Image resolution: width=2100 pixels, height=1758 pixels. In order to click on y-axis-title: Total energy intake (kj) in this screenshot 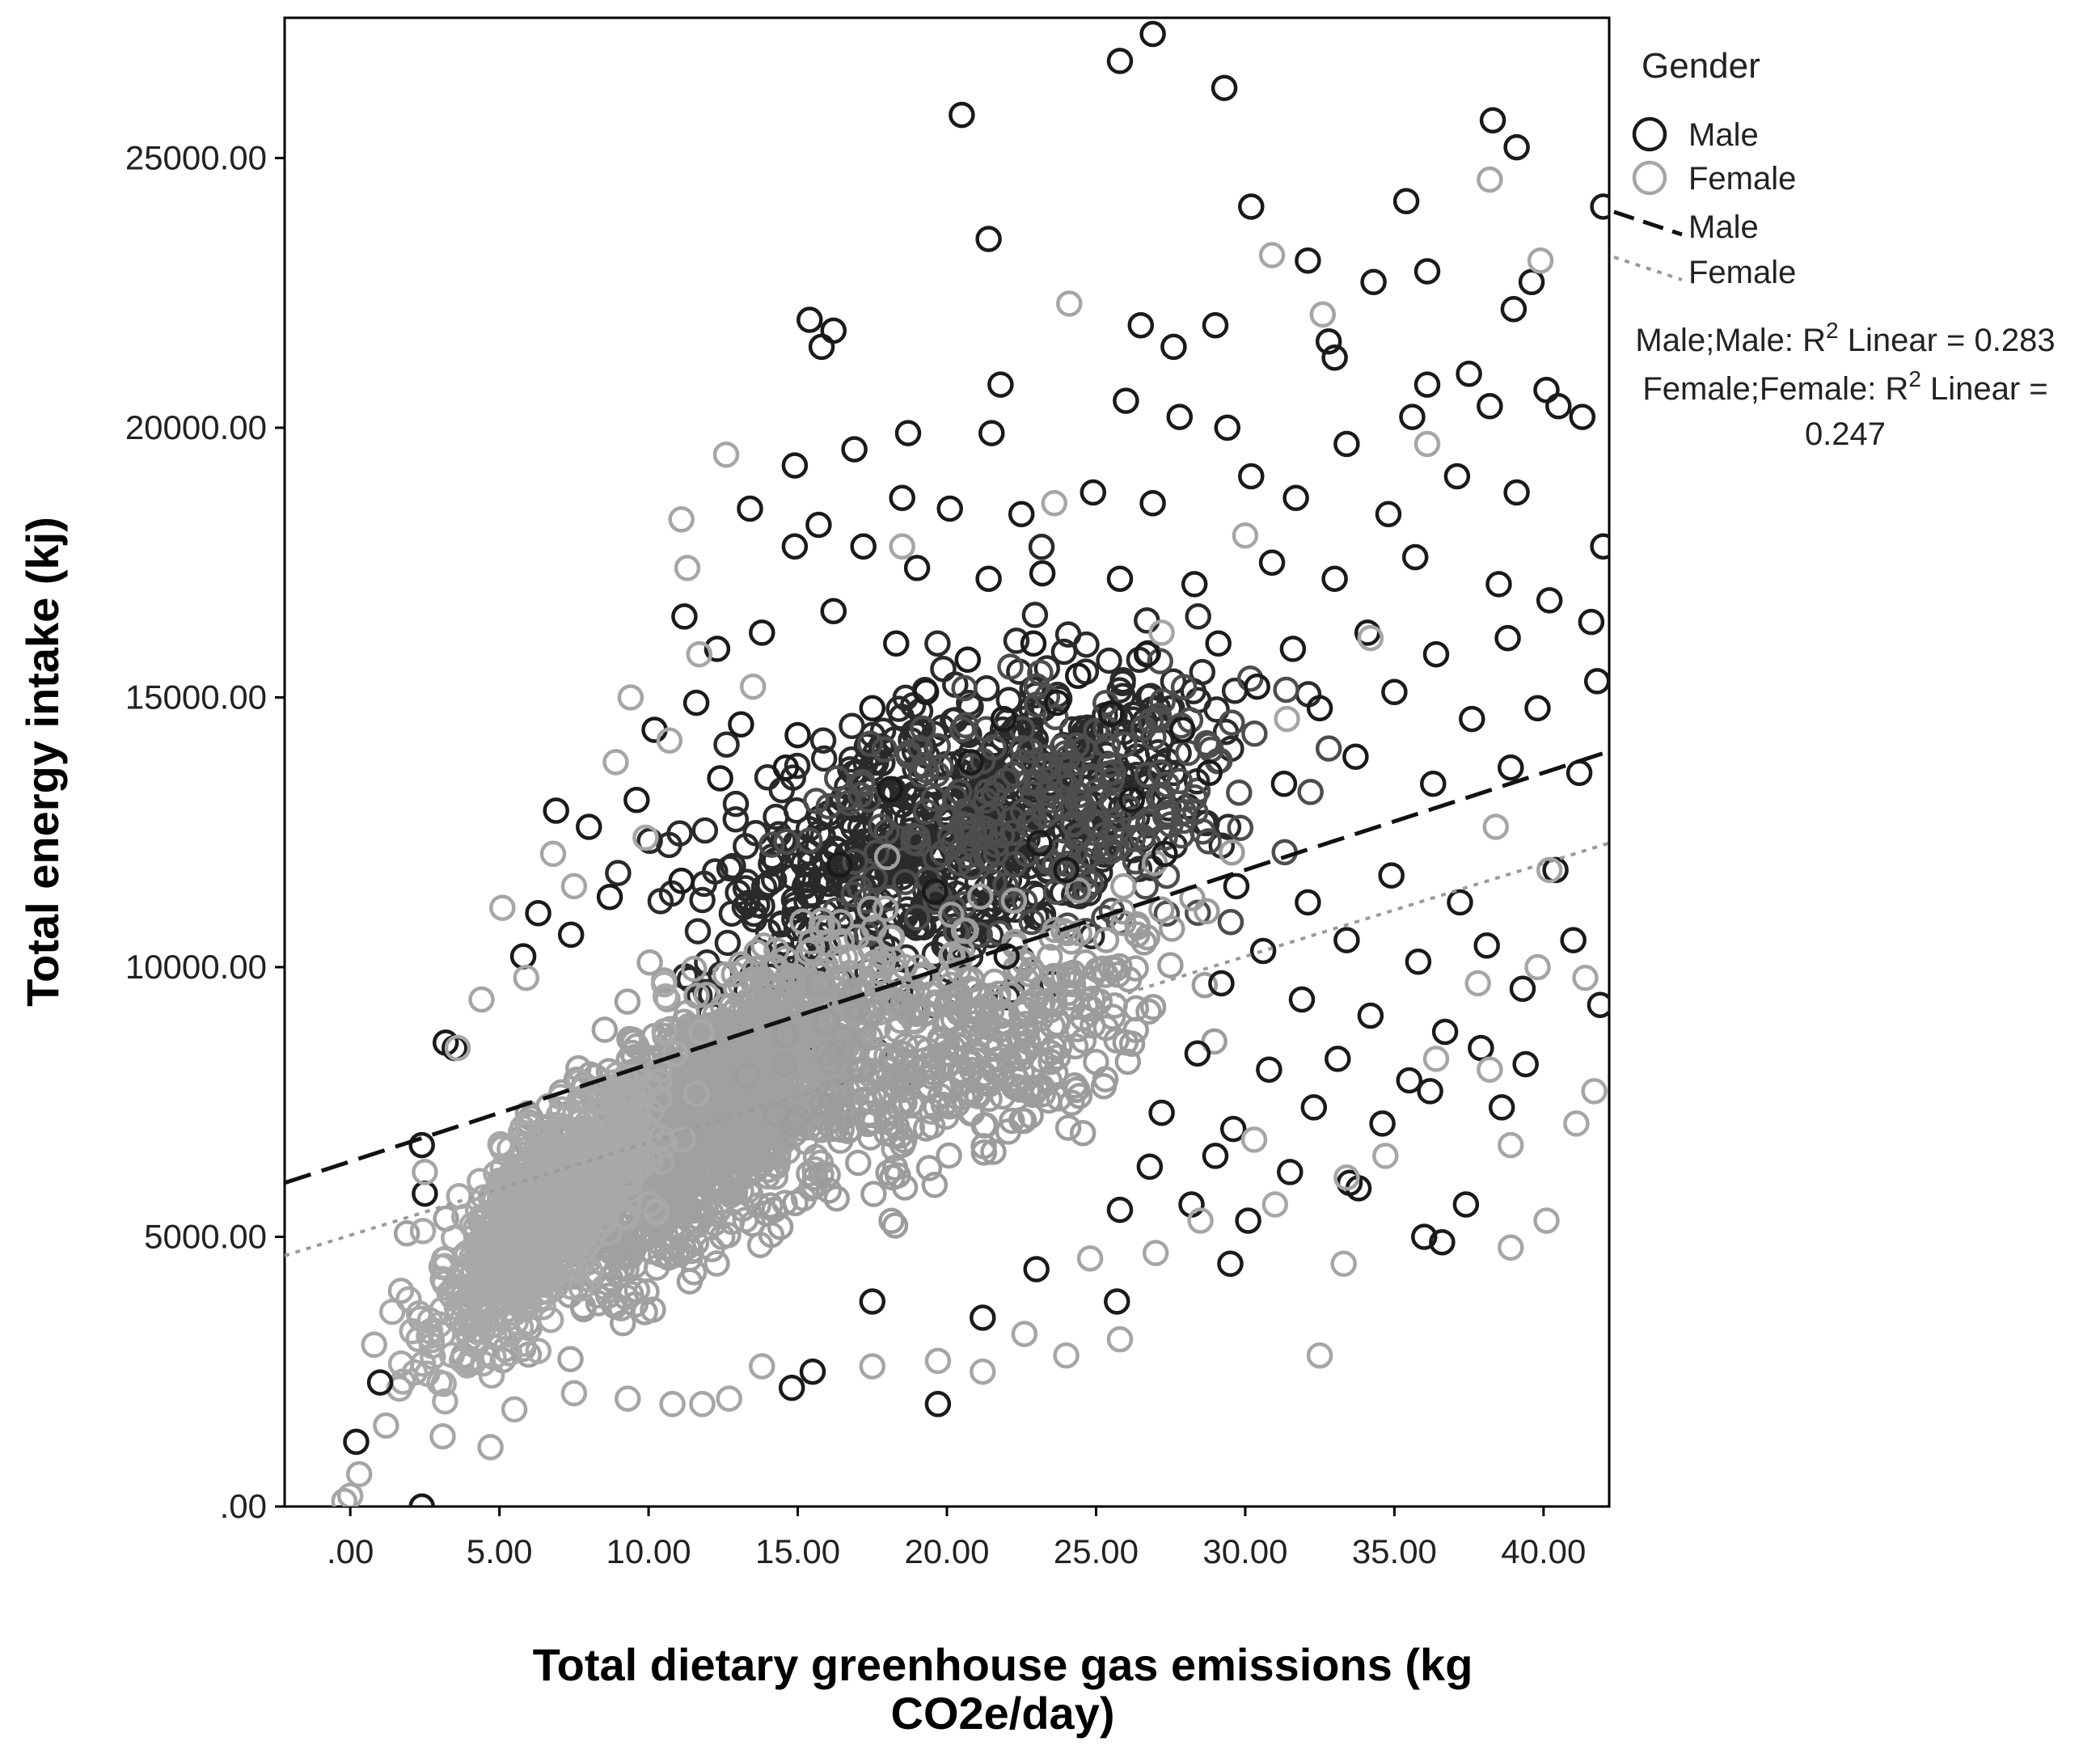, I will do `click(42, 762)`.